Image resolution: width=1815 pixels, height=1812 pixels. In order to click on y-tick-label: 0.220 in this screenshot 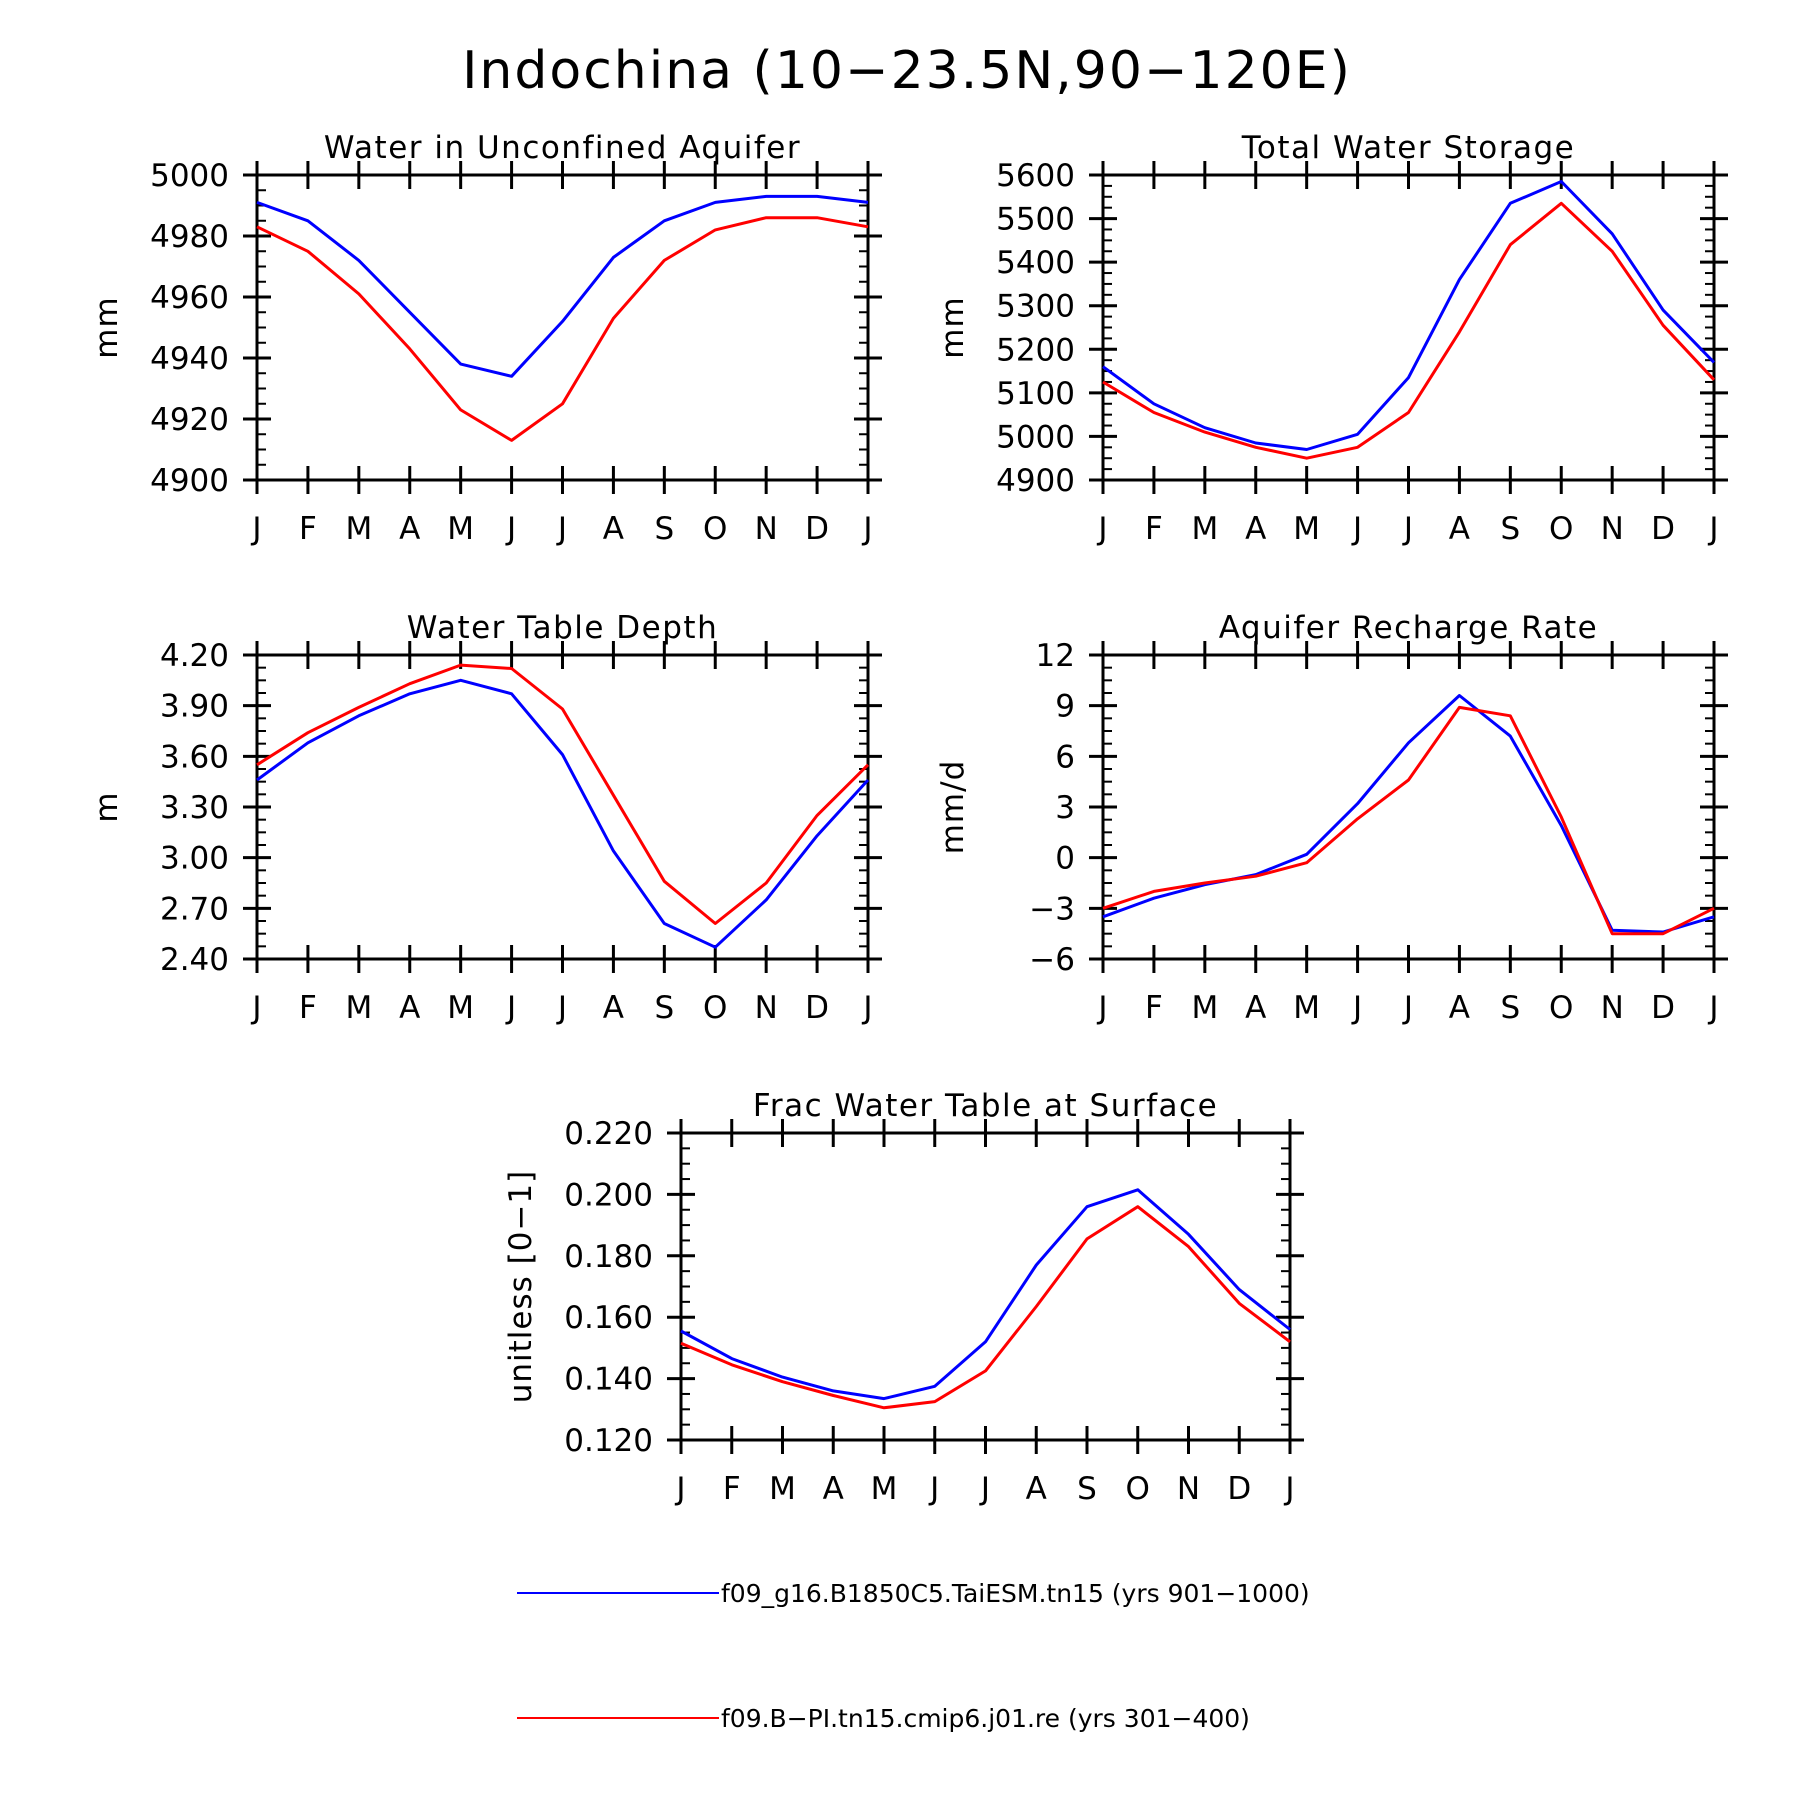, I will do `click(608, 1134)`.